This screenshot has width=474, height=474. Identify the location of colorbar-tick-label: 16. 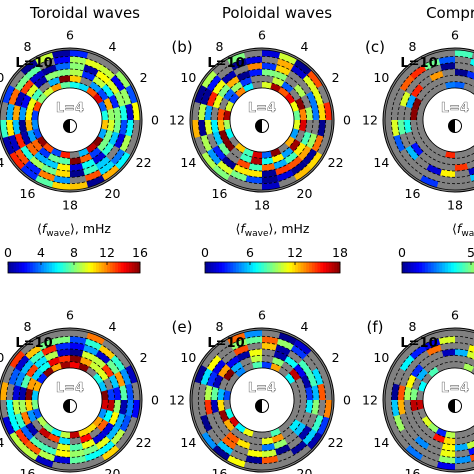
(140, 252).